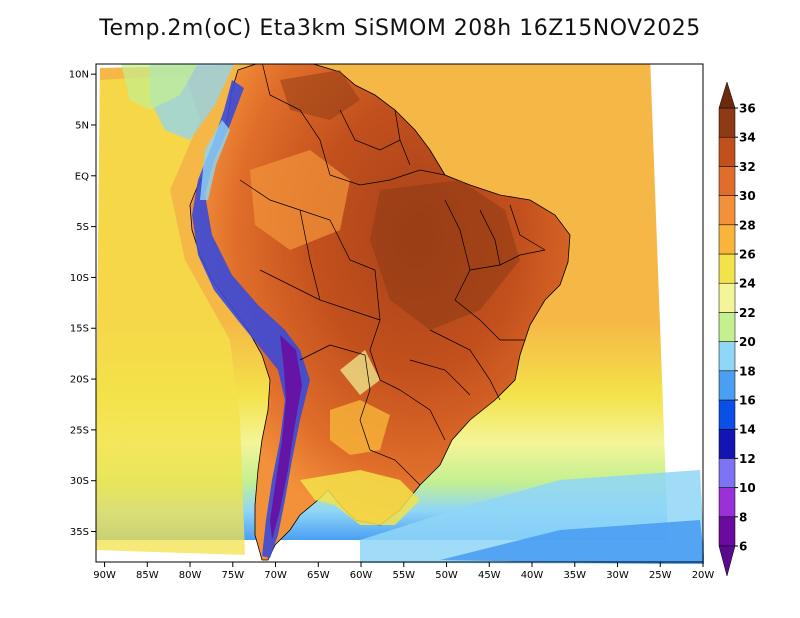  What do you see at coordinates (215, 160) in the screenshot?
I see `andes-cool-fringe` at bounding box center [215, 160].